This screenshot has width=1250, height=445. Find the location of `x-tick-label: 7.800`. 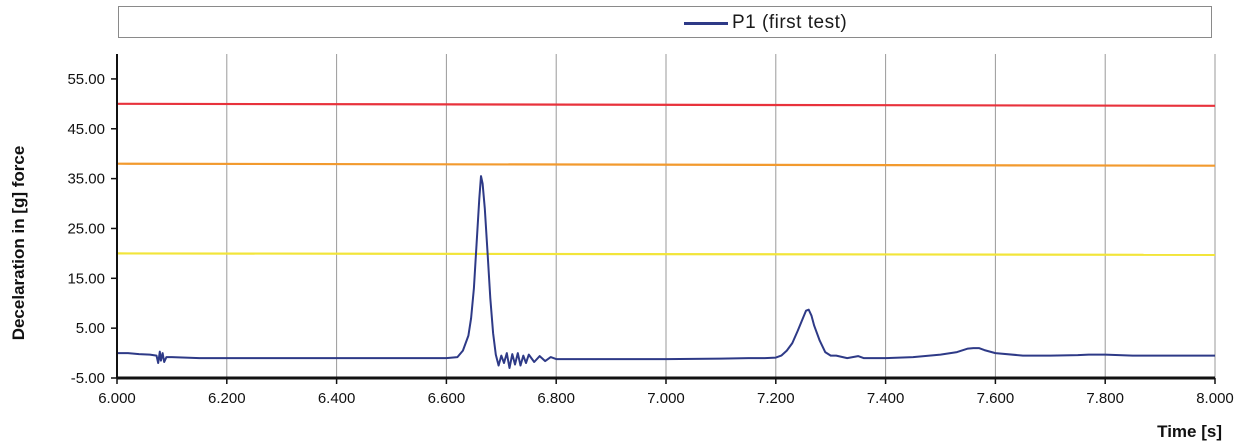

x-tick-label: 7.800 is located at coordinates (1105, 398).